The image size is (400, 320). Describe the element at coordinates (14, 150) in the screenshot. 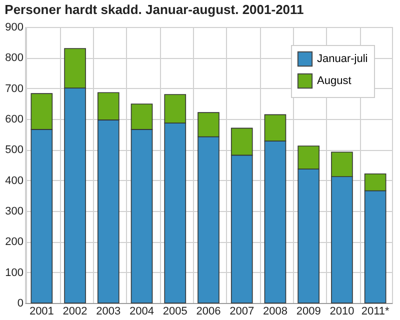

I see `y-tick-label: 500` at that location.